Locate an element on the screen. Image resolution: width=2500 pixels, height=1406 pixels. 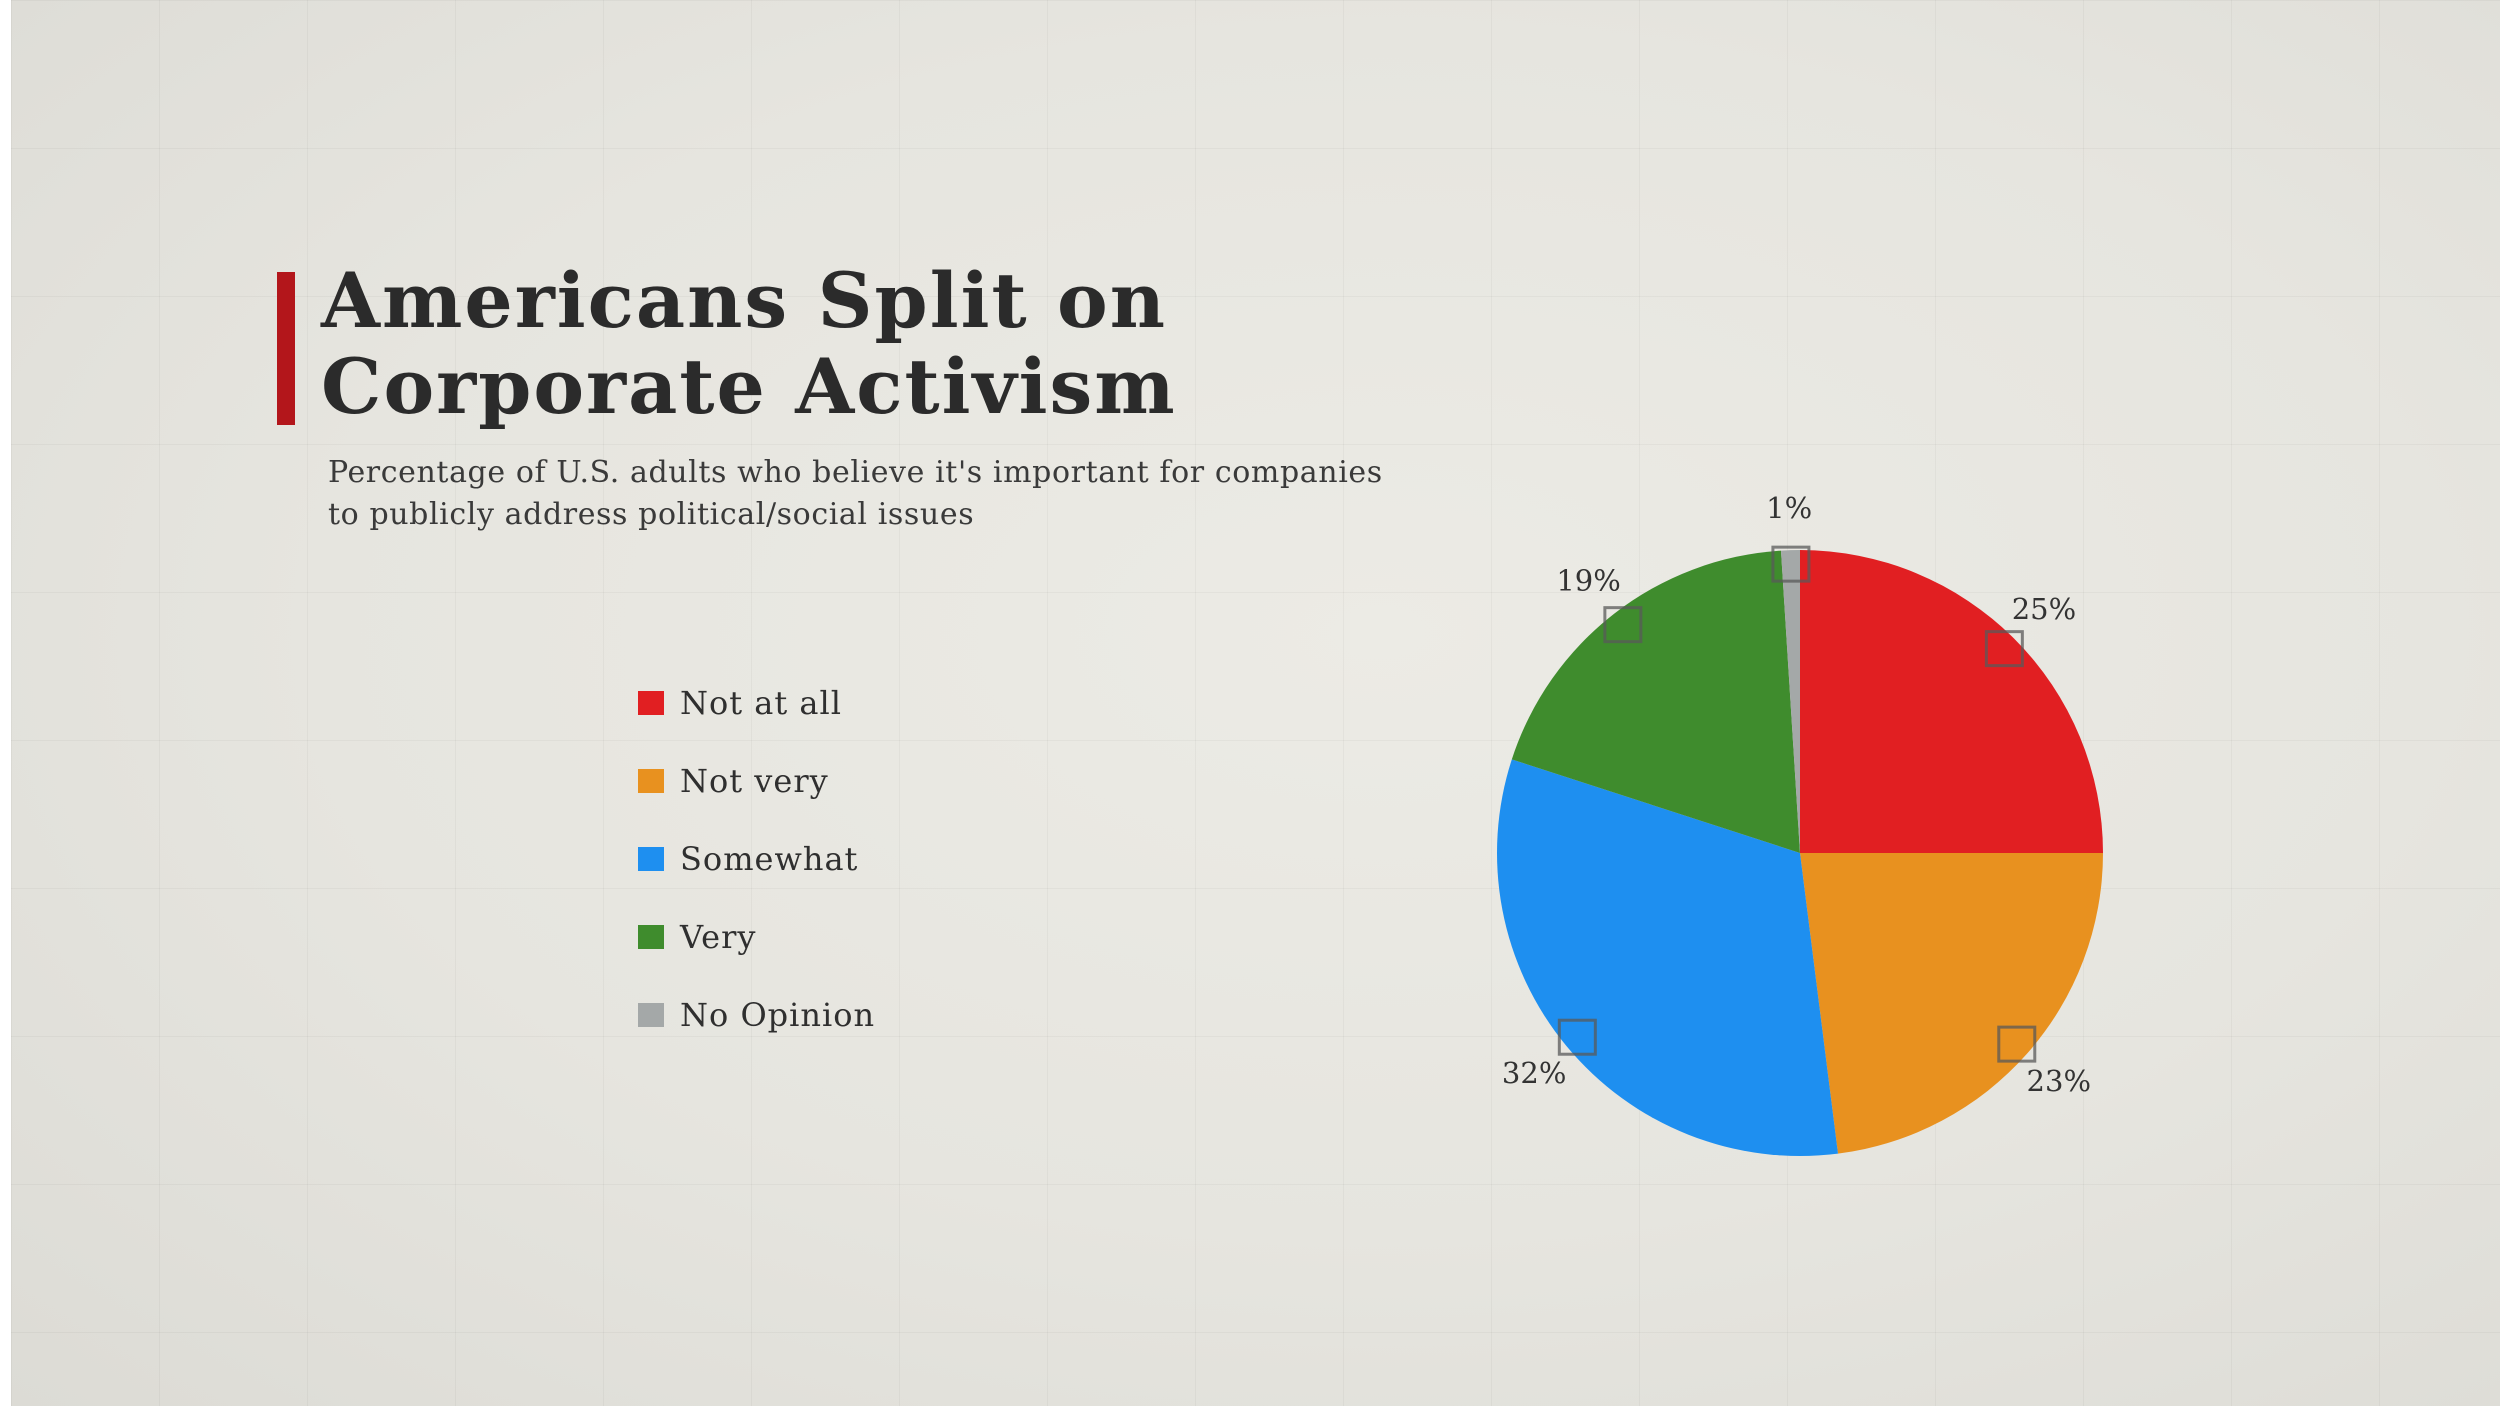
legend-item: Not very is located at coordinates (756, 781).